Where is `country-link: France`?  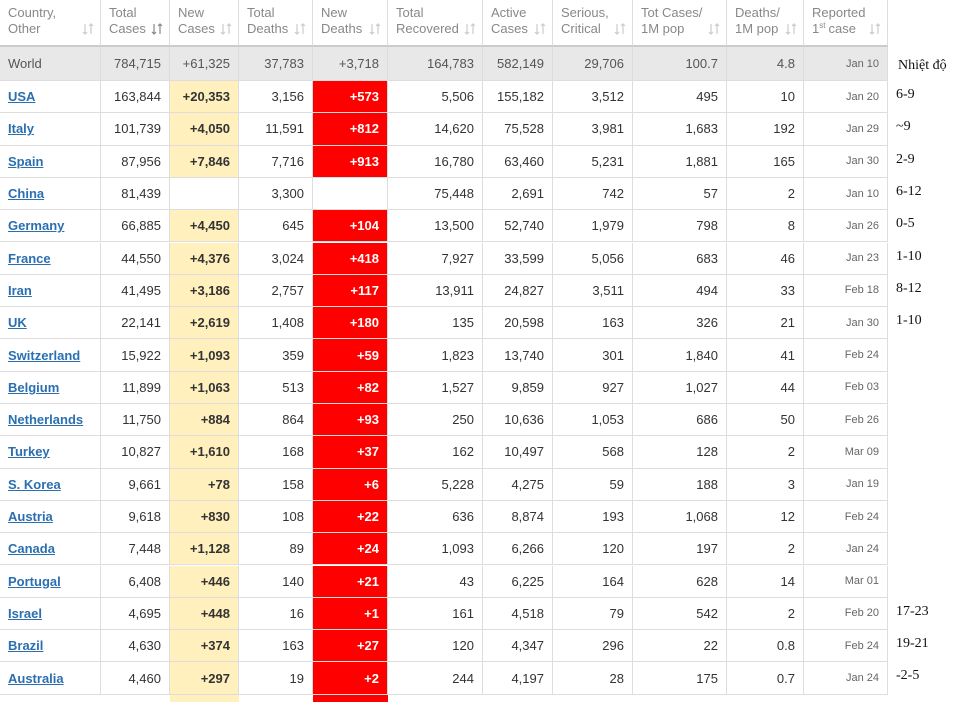 country-link: France is located at coordinates (29, 258).